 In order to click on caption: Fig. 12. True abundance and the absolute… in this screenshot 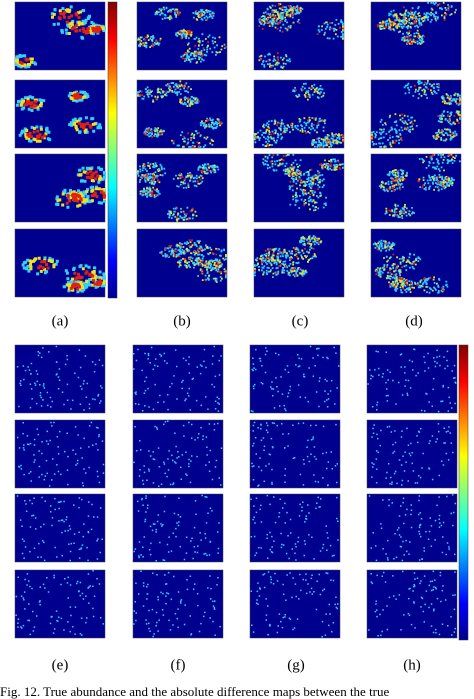, I will do `click(195, 691)`.